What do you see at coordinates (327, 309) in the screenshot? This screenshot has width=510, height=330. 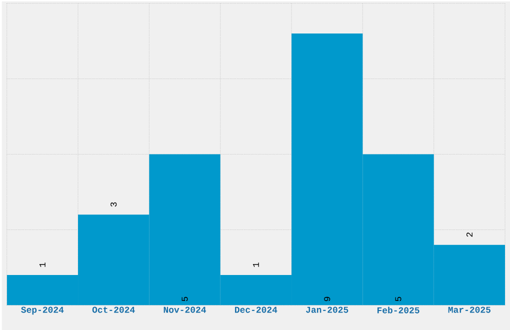 I see `x-tick-label: Jan-2025` at bounding box center [327, 309].